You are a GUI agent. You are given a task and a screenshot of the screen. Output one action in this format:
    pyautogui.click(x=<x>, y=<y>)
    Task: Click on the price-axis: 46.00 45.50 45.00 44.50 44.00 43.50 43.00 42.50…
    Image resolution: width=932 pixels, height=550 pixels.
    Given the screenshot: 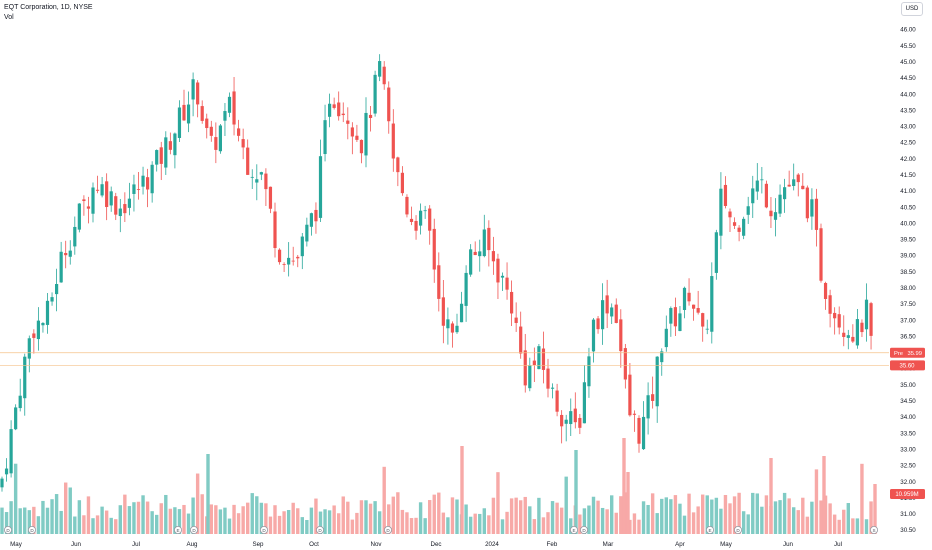 What is the action you would take?
    pyautogui.click(x=907, y=281)
    